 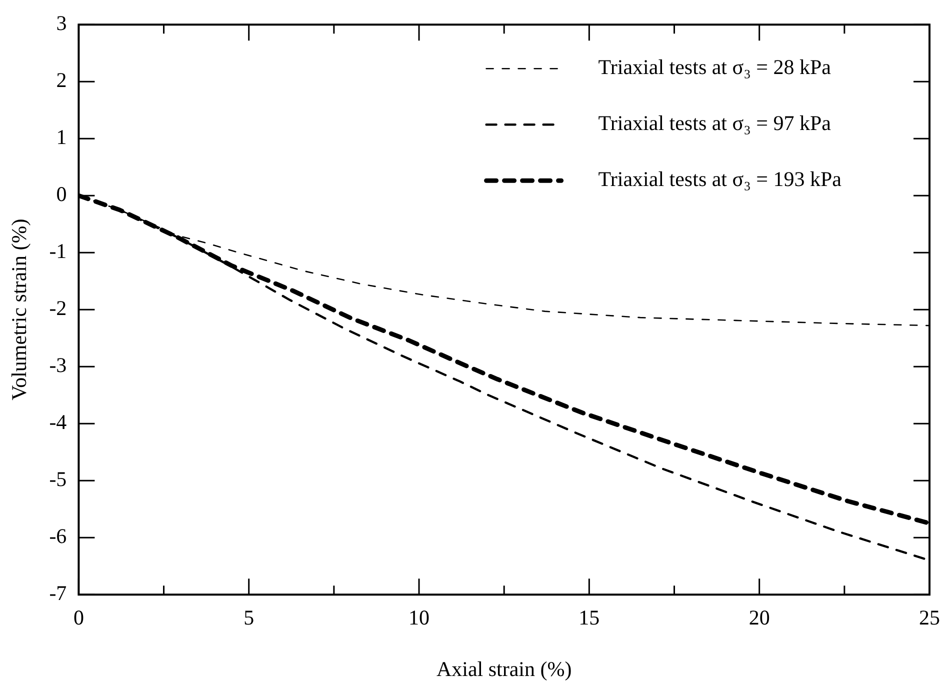 What do you see at coordinates (249, 618) in the screenshot?
I see `x-tick-label: 5` at bounding box center [249, 618].